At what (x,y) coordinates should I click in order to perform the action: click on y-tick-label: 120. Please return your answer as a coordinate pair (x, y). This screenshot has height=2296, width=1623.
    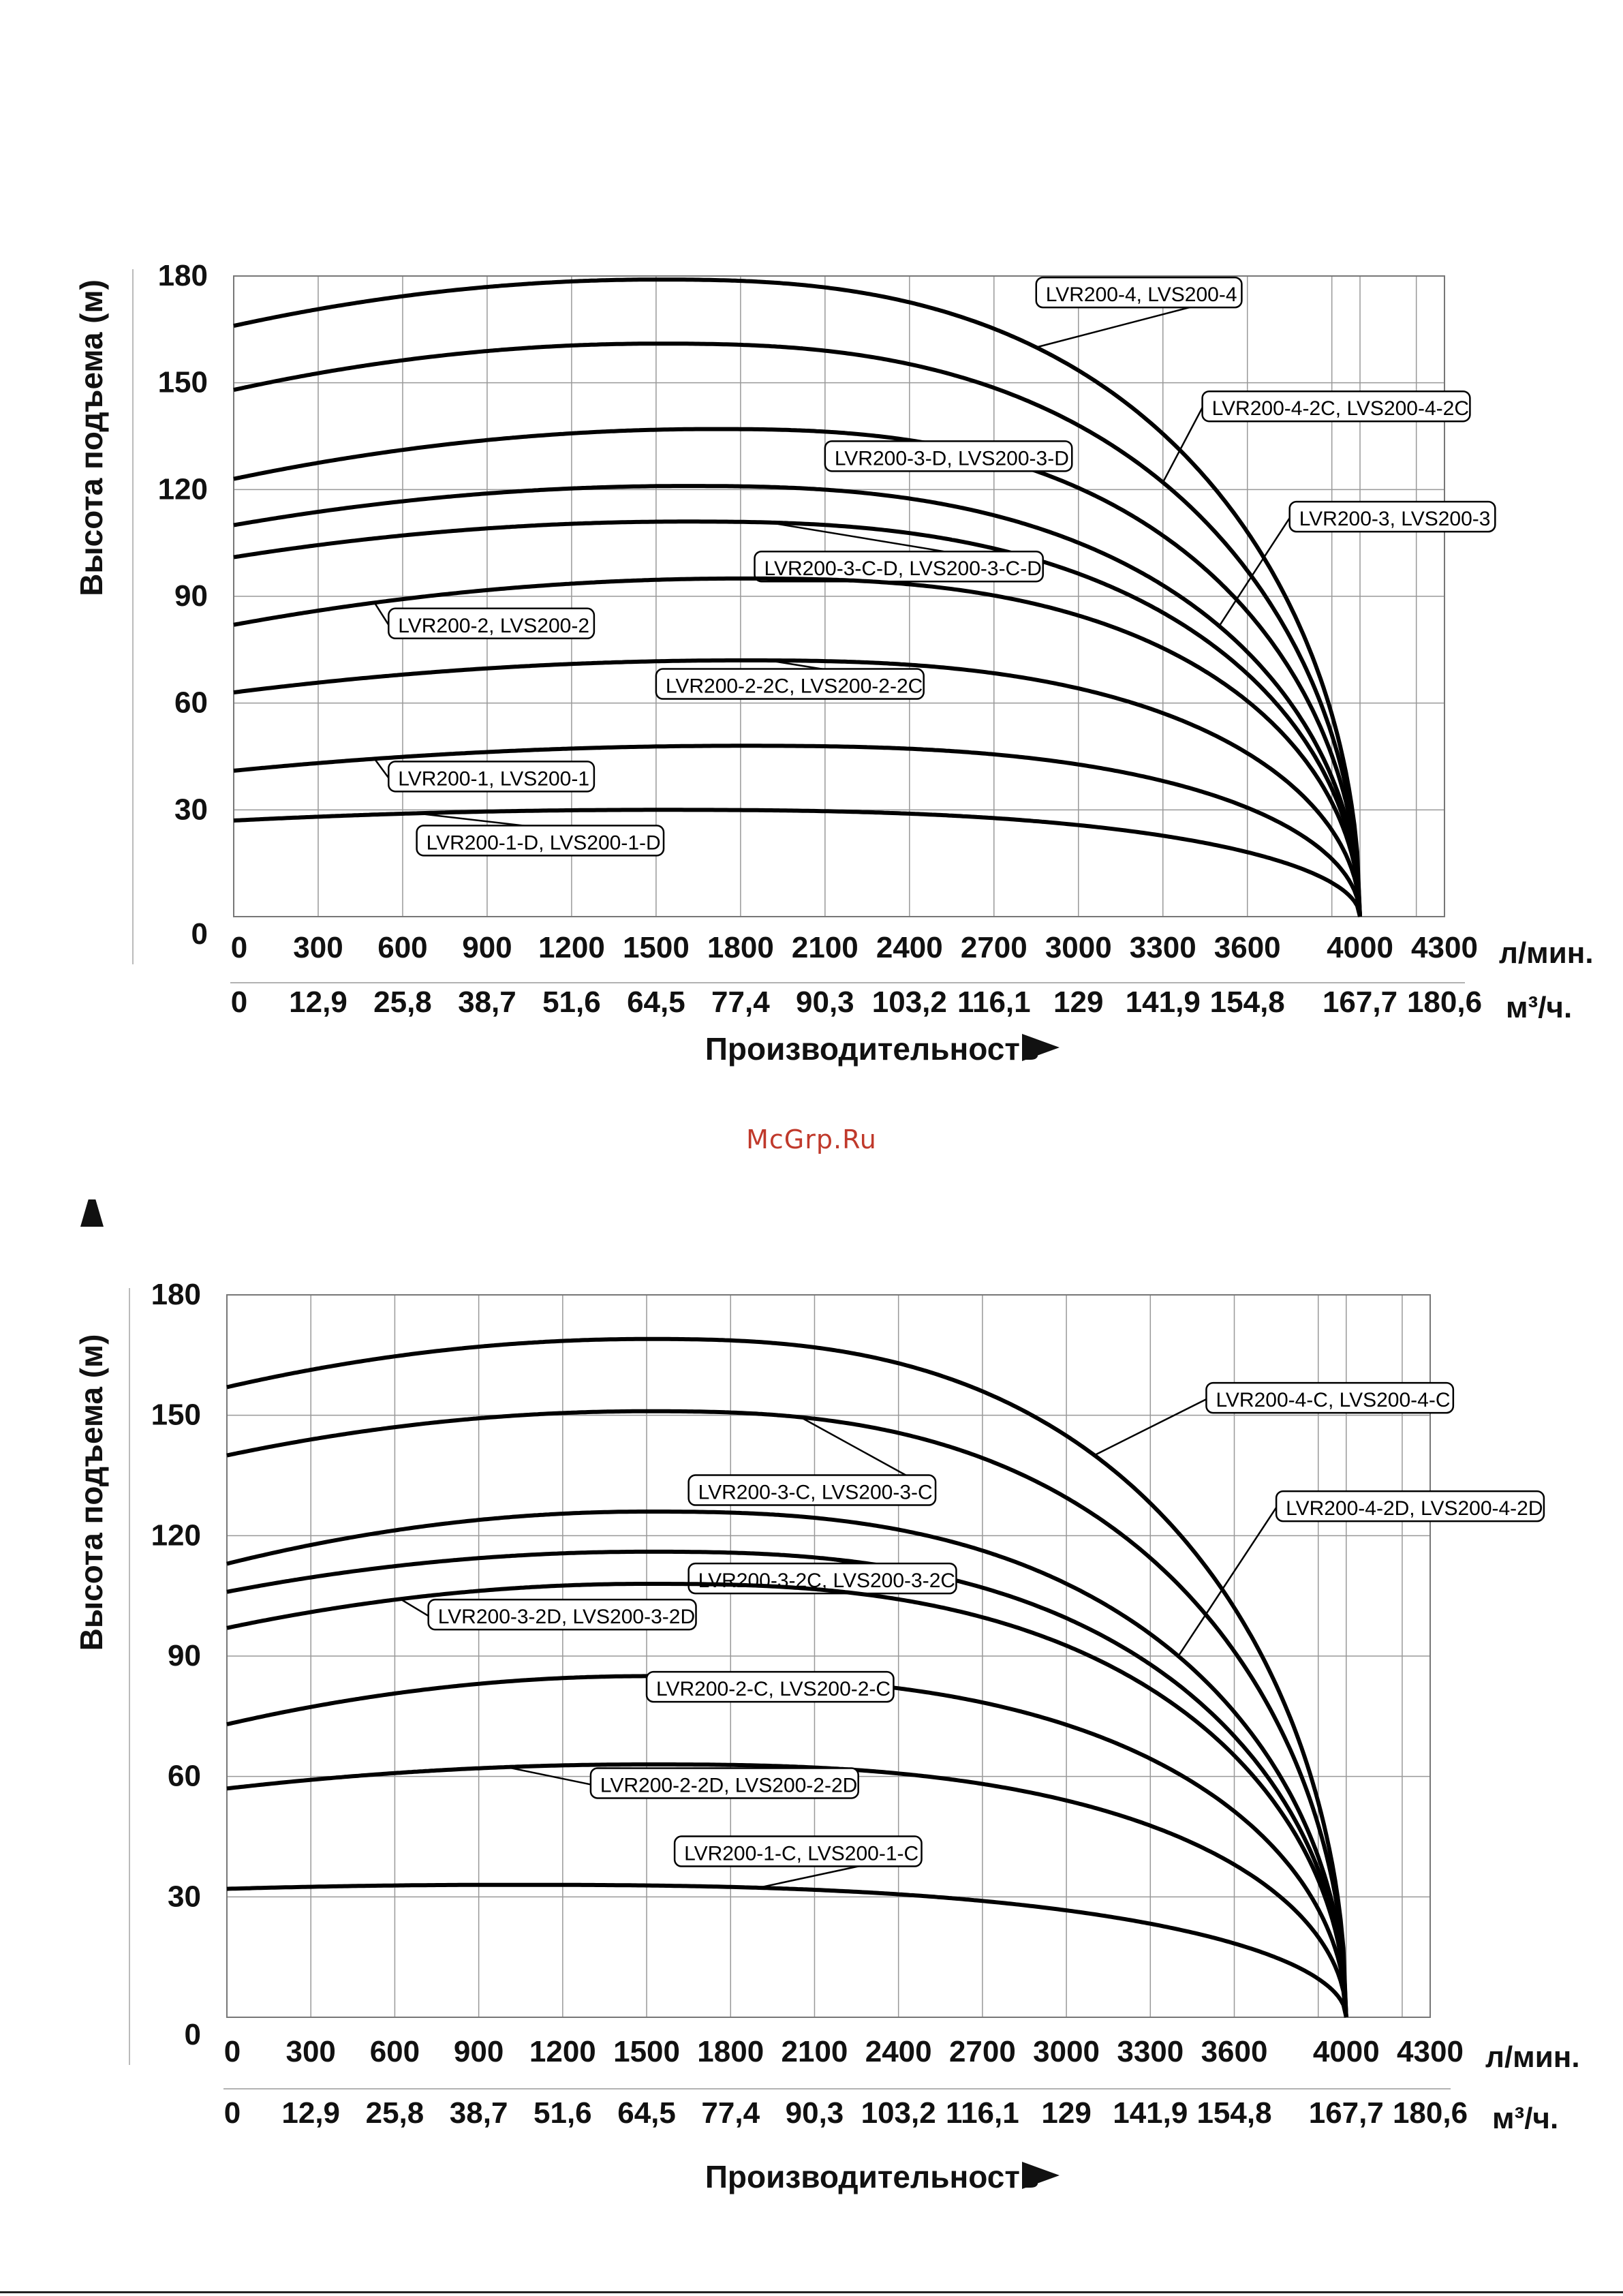
    Looking at the image, I should click on (176, 1535).